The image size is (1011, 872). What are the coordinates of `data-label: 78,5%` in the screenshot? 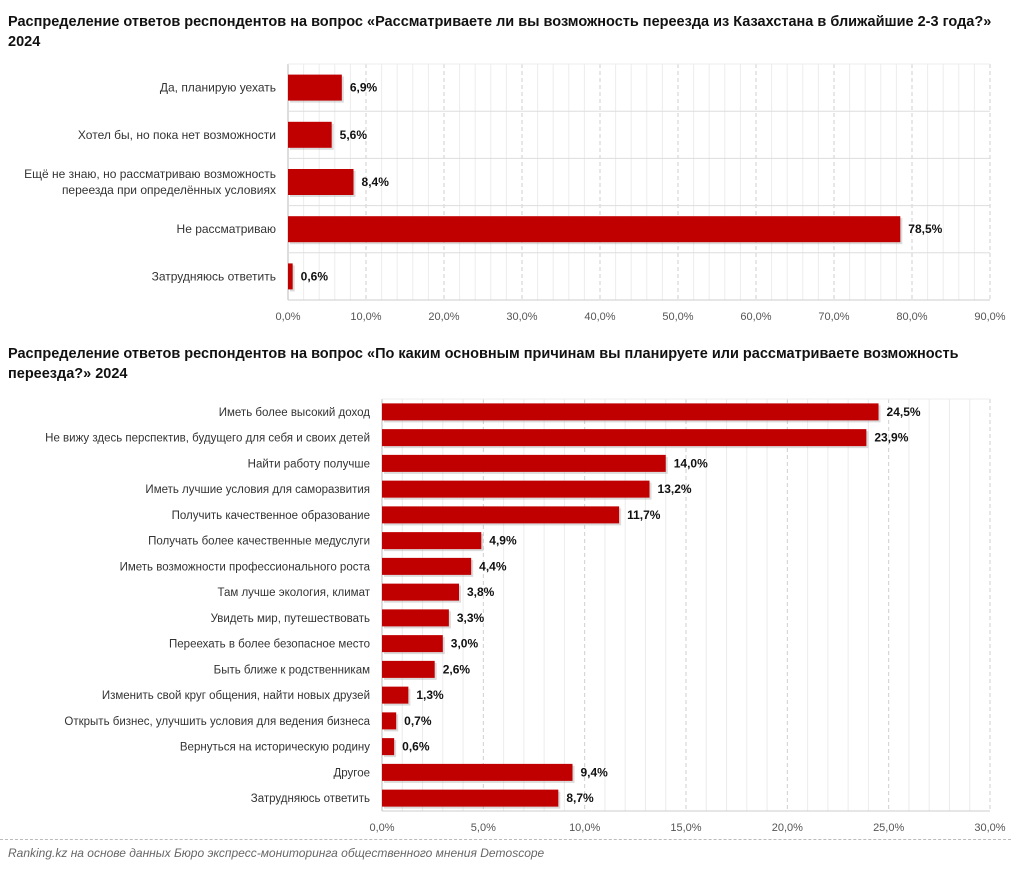 It's located at (925, 229).